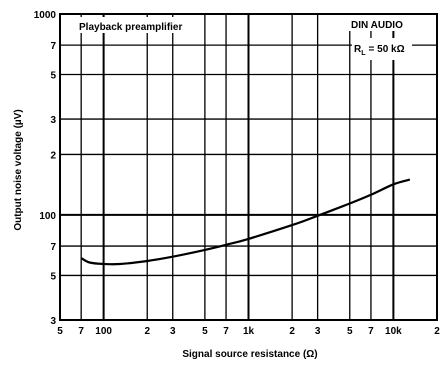 The image size is (443, 365). I want to click on x-tick-label: 10k, so click(393, 331).